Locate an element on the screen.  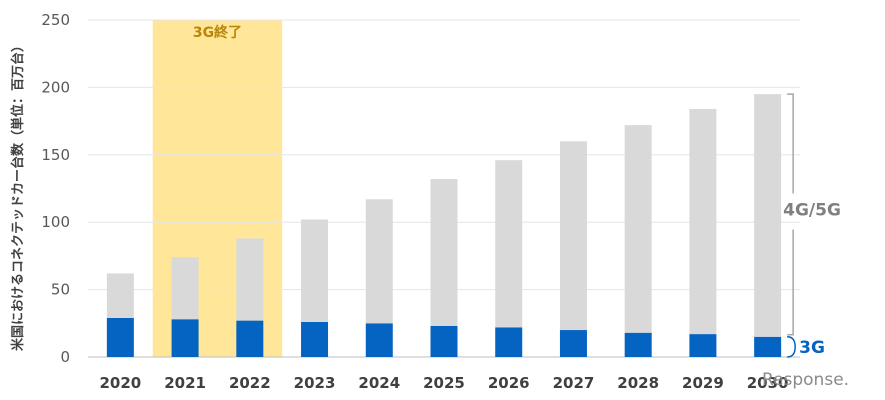
bar-3g-2026 is located at coordinates (509, 342).